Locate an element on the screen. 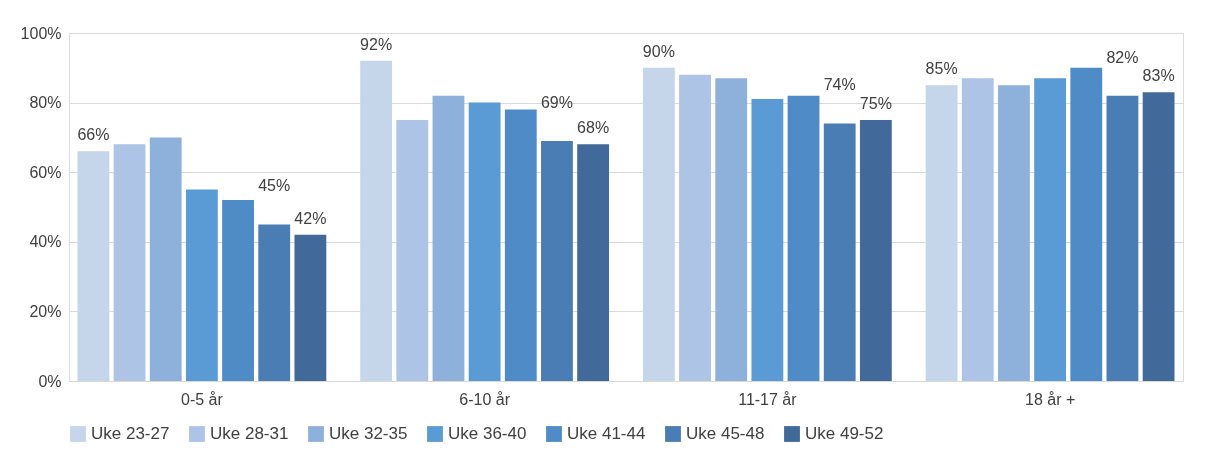 This screenshot has height=457, width=1208. x-tick-label: 18 år + is located at coordinates (1050, 399).